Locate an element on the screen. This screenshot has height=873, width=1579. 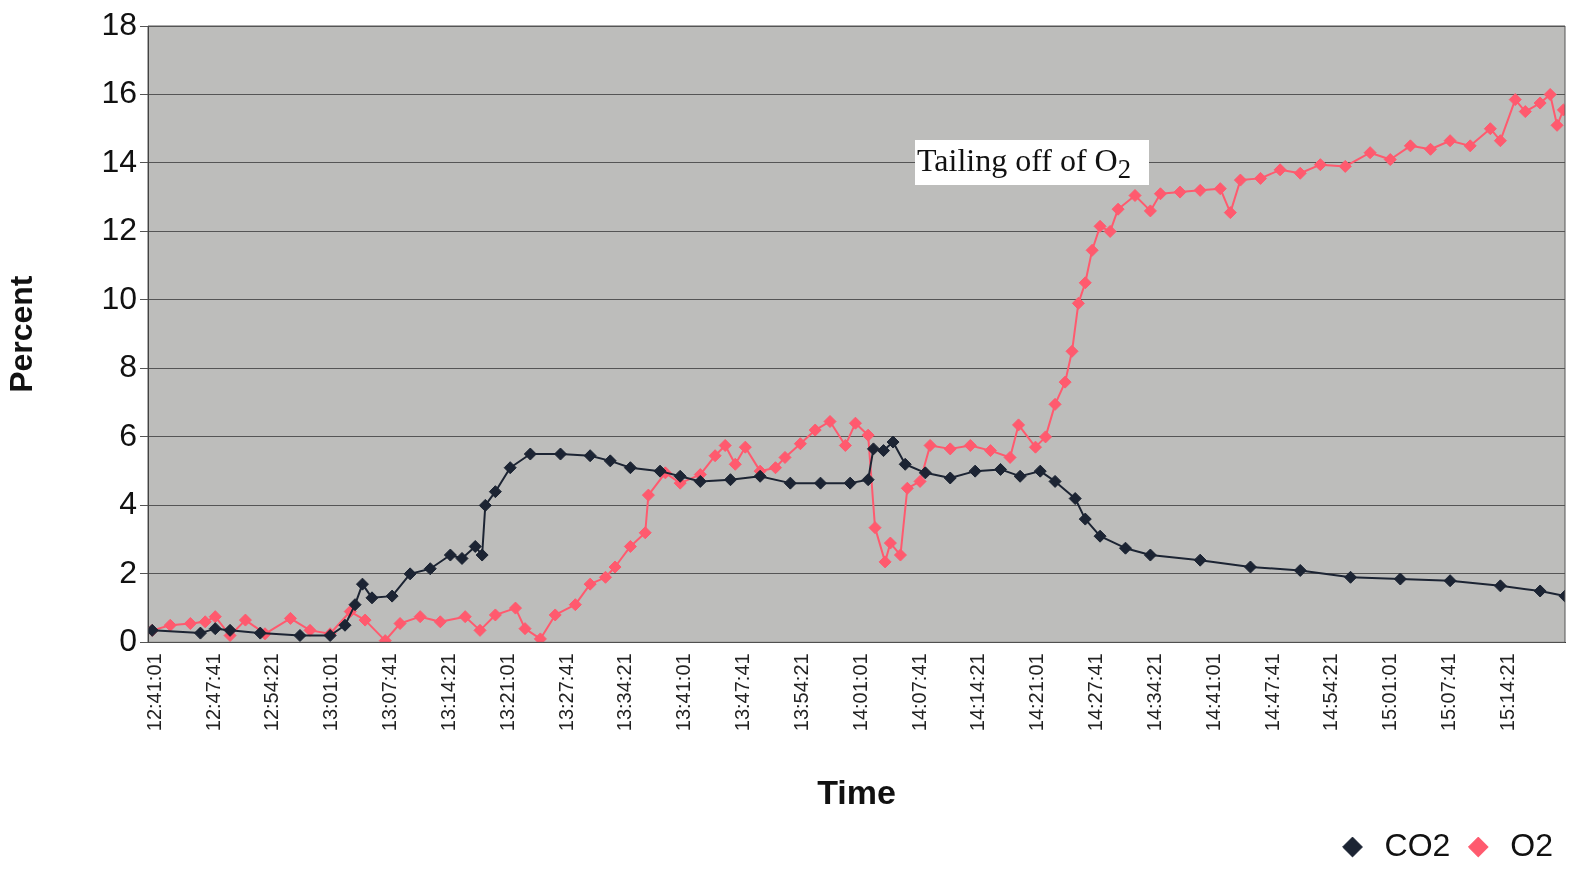
x-tick-label: 14:41:01 is located at coordinates (1212, 692).